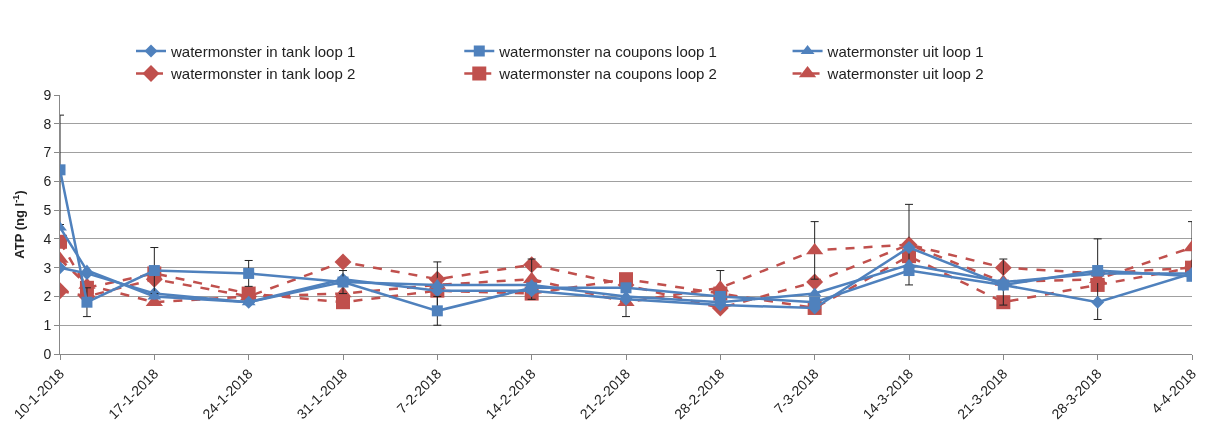 Image resolution: width=1222 pixels, height=432 pixels. I want to click on legend-label: watermonster in tank loop 1, so click(263, 51).